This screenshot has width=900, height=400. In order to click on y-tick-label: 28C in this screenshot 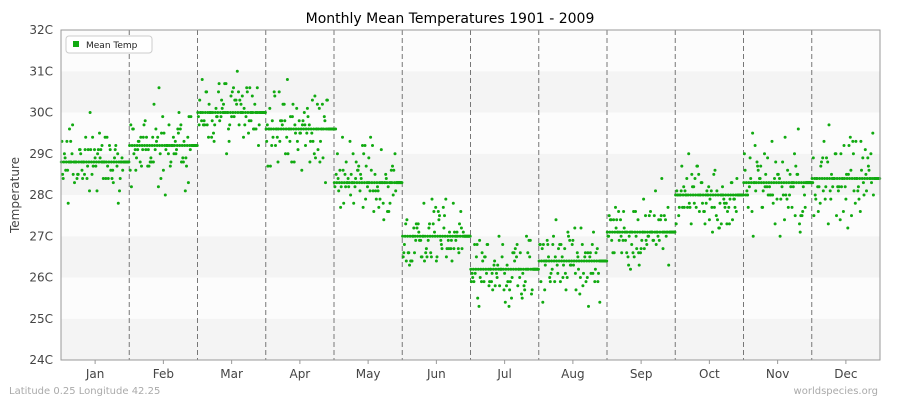, I will do `click(41, 195)`.